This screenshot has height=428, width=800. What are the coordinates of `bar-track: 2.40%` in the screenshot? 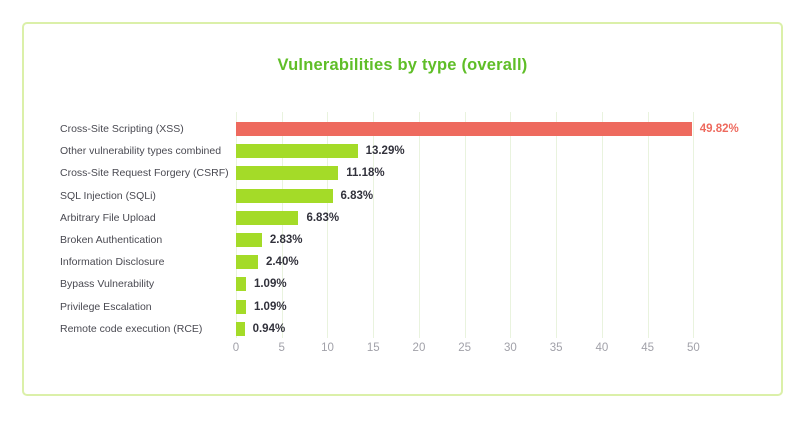 It's located at (504, 262).